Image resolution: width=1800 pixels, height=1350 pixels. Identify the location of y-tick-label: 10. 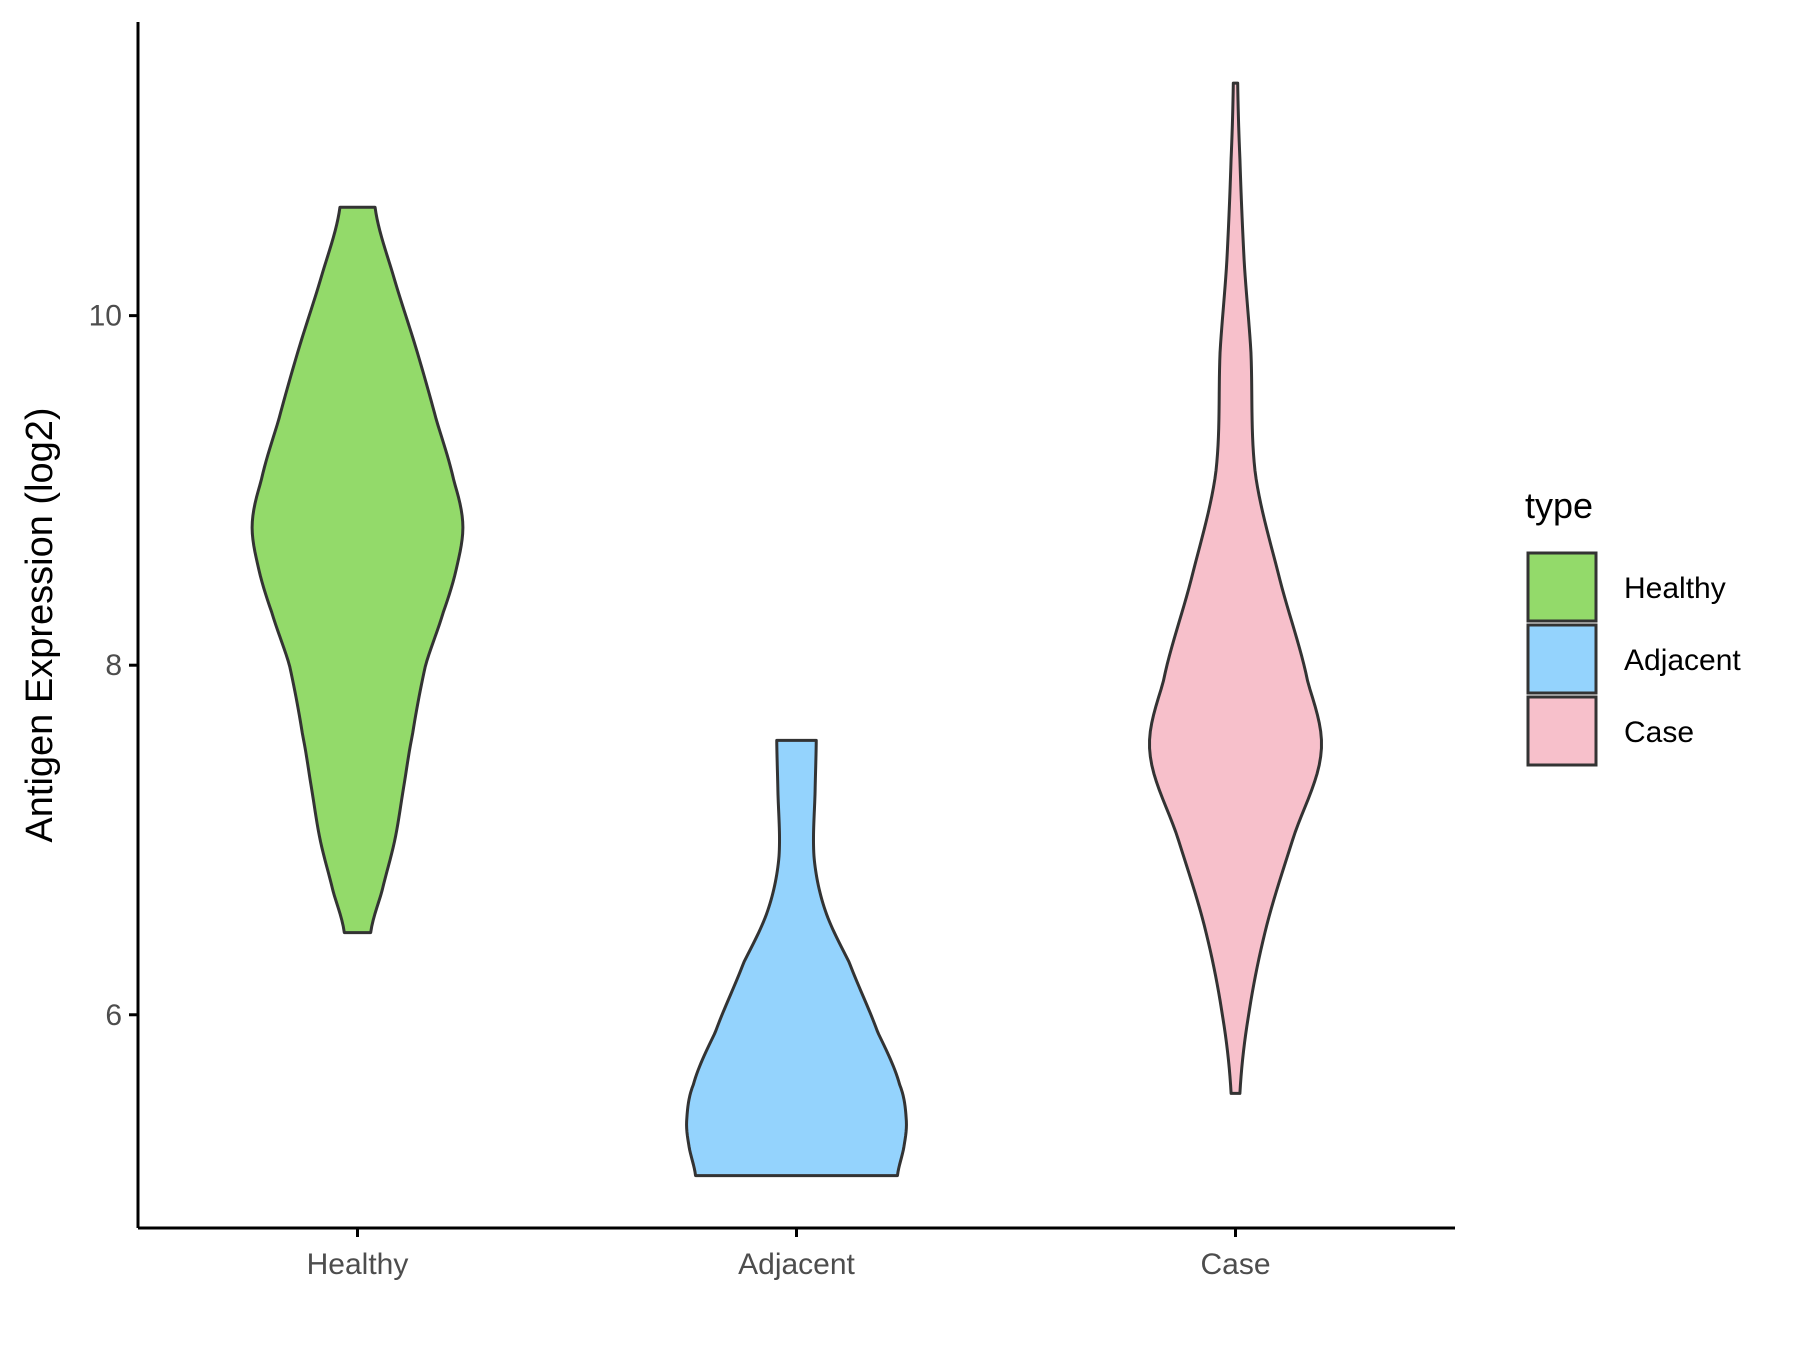
(105, 316).